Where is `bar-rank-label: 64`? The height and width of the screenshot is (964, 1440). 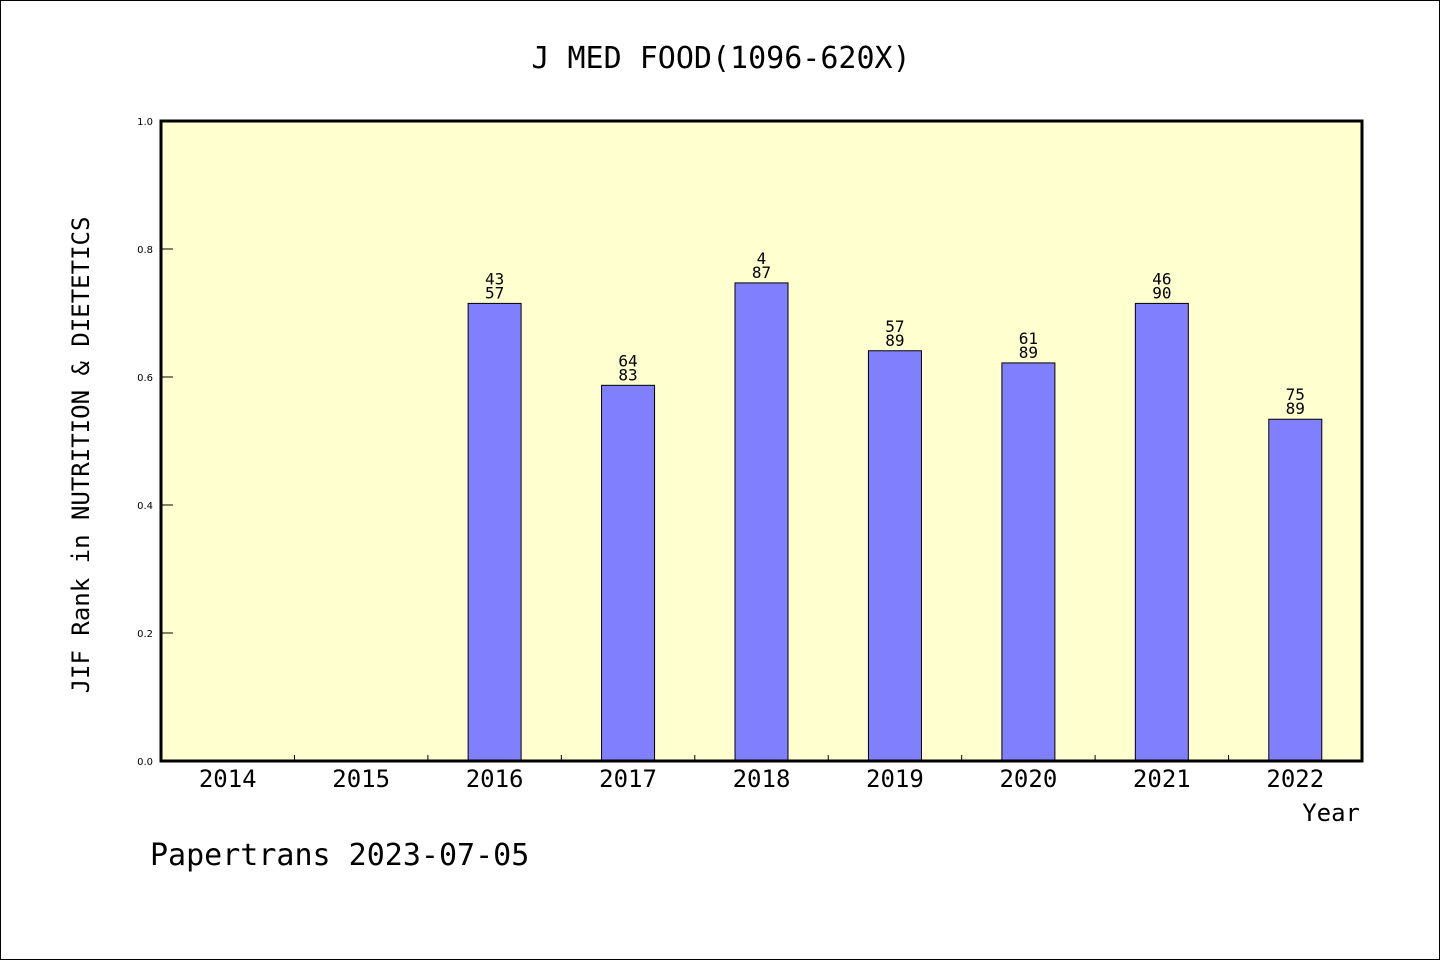 bar-rank-label: 64 is located at coordinates (627, 360).